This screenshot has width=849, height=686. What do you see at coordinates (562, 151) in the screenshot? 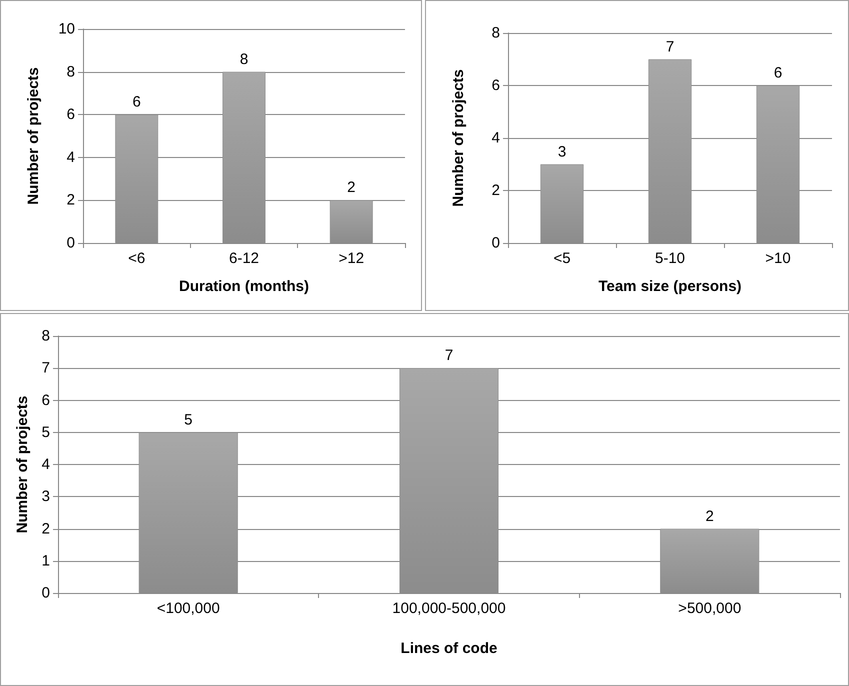
I see `data-label: 3` at bounding box center [562, 151].